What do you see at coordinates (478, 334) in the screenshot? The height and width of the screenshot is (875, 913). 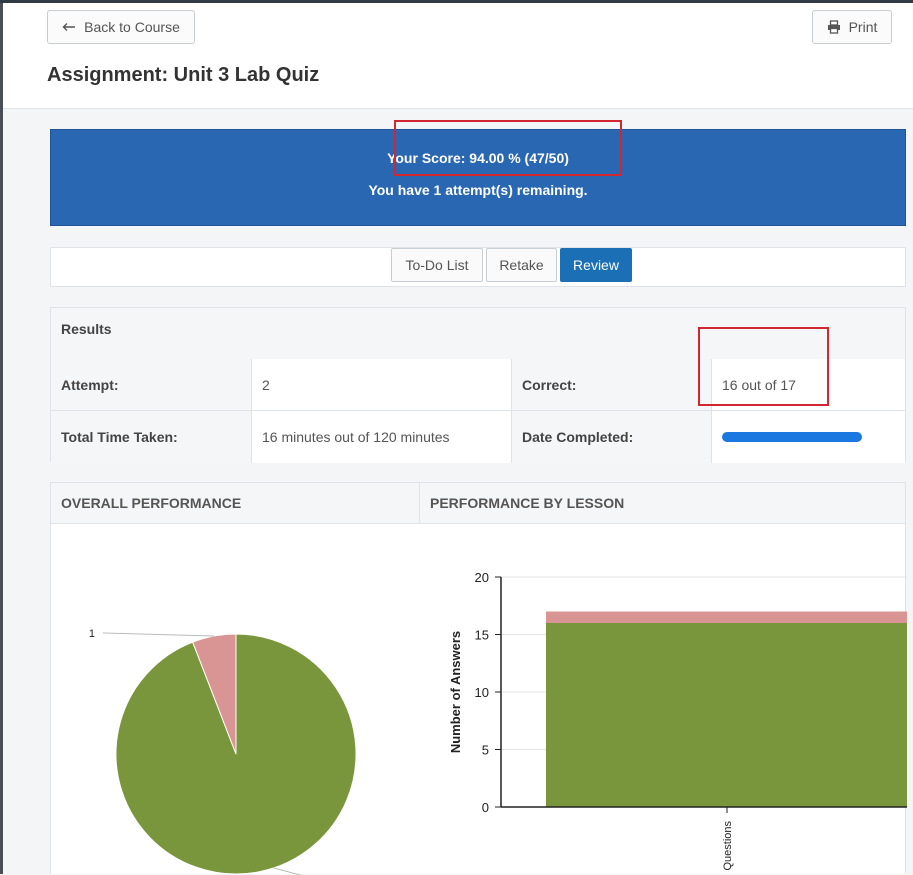 I see `results-header: Results` at bounding box center [478, 334].